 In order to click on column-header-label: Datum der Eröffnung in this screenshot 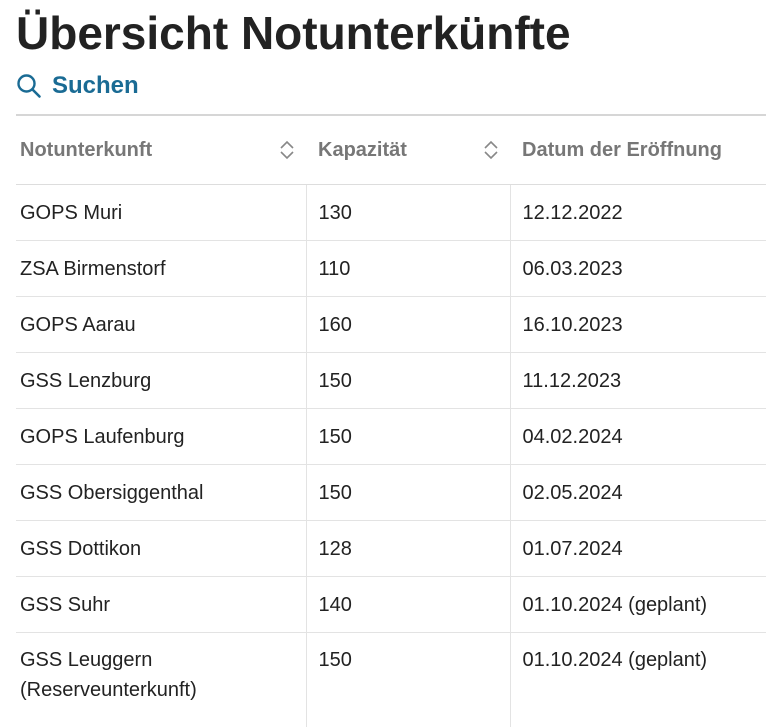, I will do `click(622, 150)`.